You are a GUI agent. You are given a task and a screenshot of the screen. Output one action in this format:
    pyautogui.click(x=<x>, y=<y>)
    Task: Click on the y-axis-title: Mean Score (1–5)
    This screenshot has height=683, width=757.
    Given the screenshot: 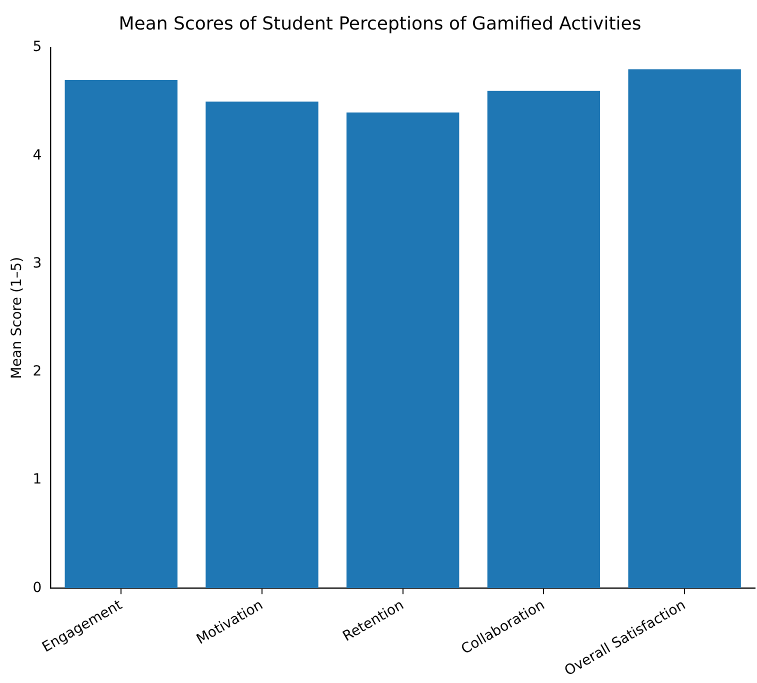 What is the action you would take?
    pyautogui.click(x=17, y=317)
    